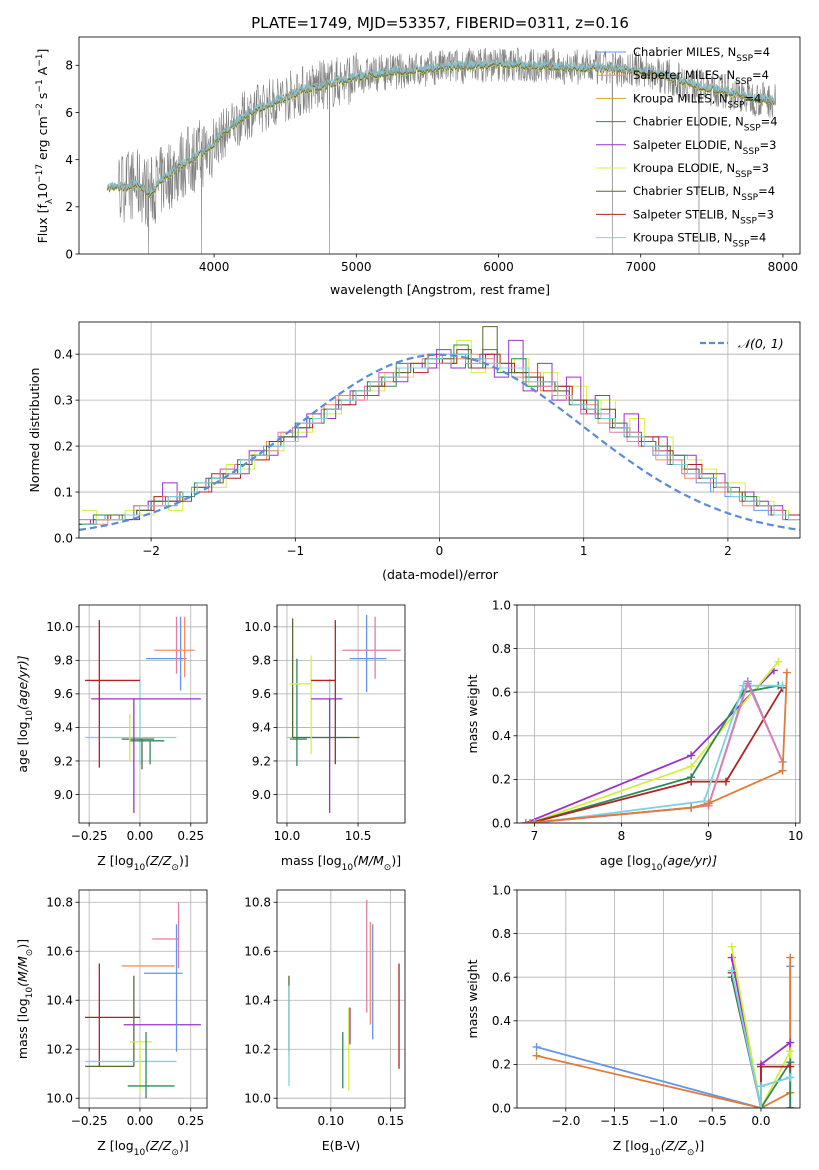  What do you see at coordinates (261, 761) in the screenshot?
I see `y-tick-label: 9.2` at bounding box center [261, 761].